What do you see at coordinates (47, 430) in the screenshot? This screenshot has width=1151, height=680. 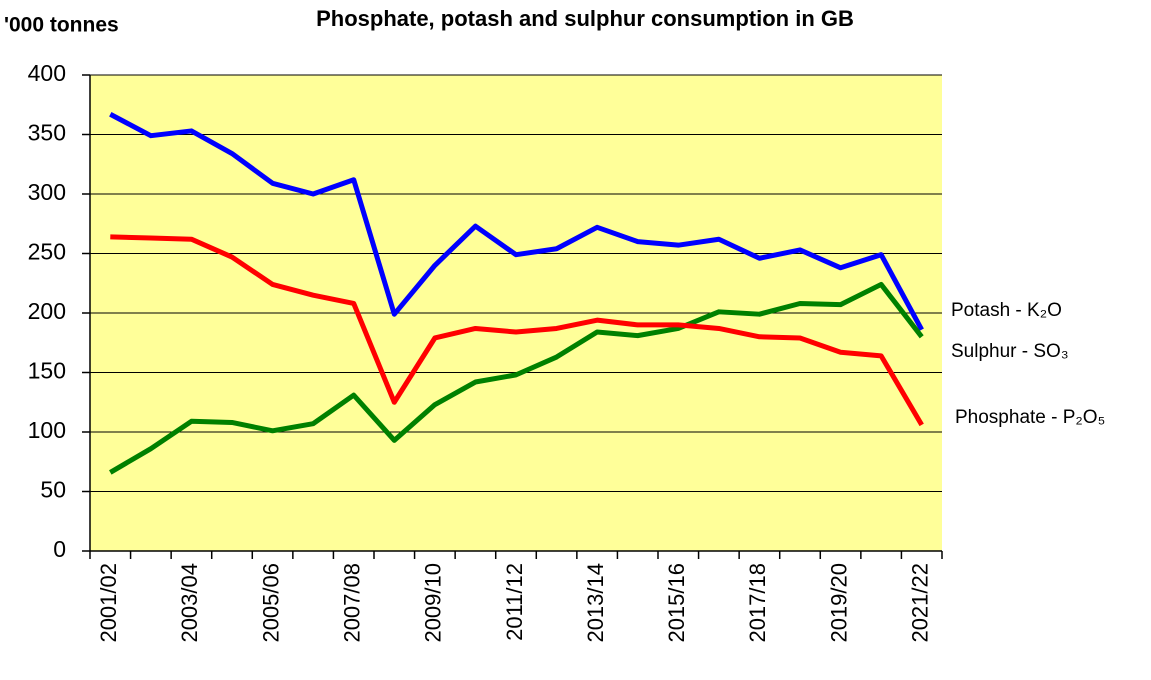 I see `y-tick-label: 100` at bounding box center [47, 430].